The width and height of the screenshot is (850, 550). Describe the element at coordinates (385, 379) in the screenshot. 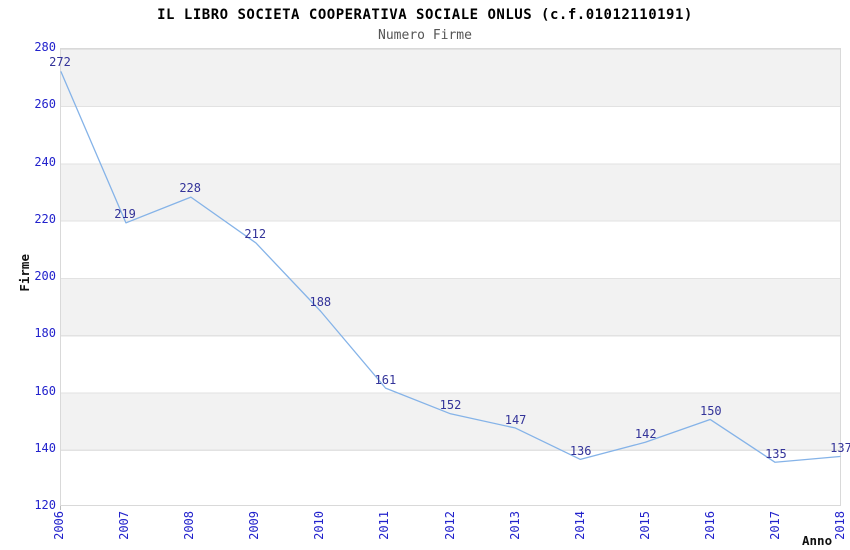

I see `data-point-label: 161` at that location.